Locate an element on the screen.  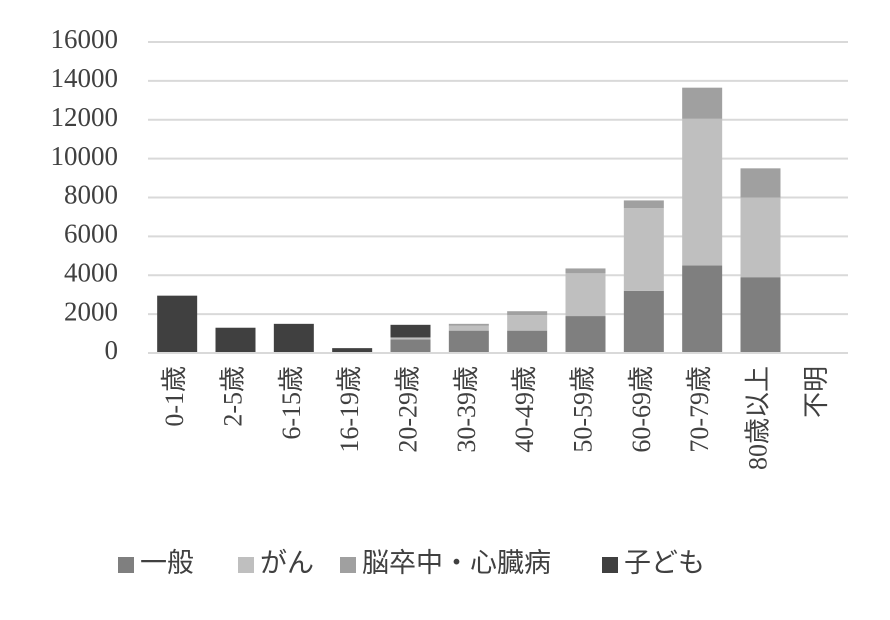
y-tick-label: 4000 is located at coordinates (91, 272).